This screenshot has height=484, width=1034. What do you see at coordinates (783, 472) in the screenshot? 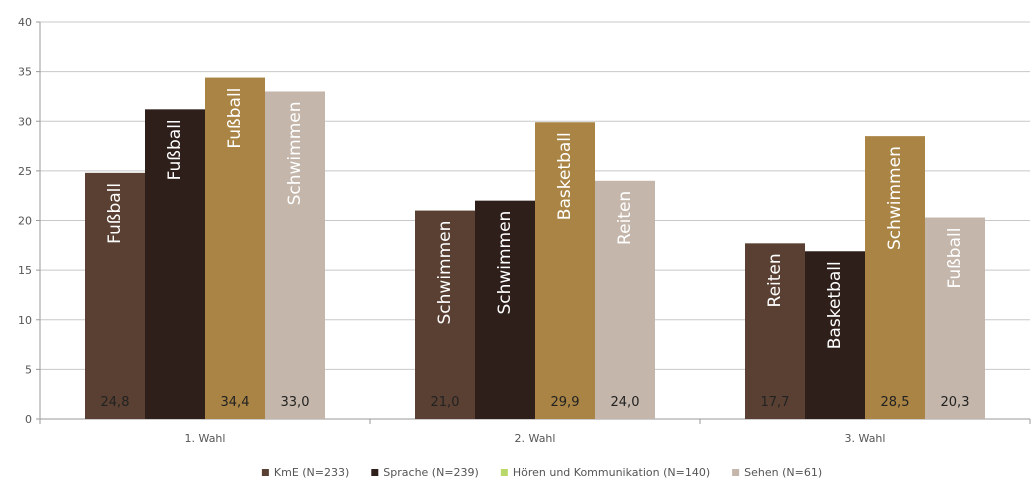
I see `legend-label: Sehen (N=61)` at bounding box center [783, 472].